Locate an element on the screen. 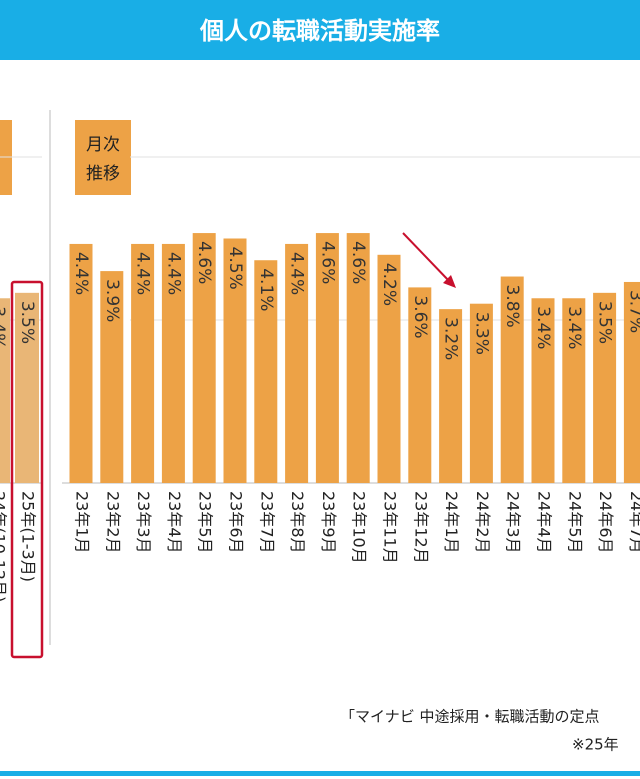 Image resolution: width=640 pixels, height=779 pixels. x-tick-label: 24年7月 is located at coordinates (633, 522).